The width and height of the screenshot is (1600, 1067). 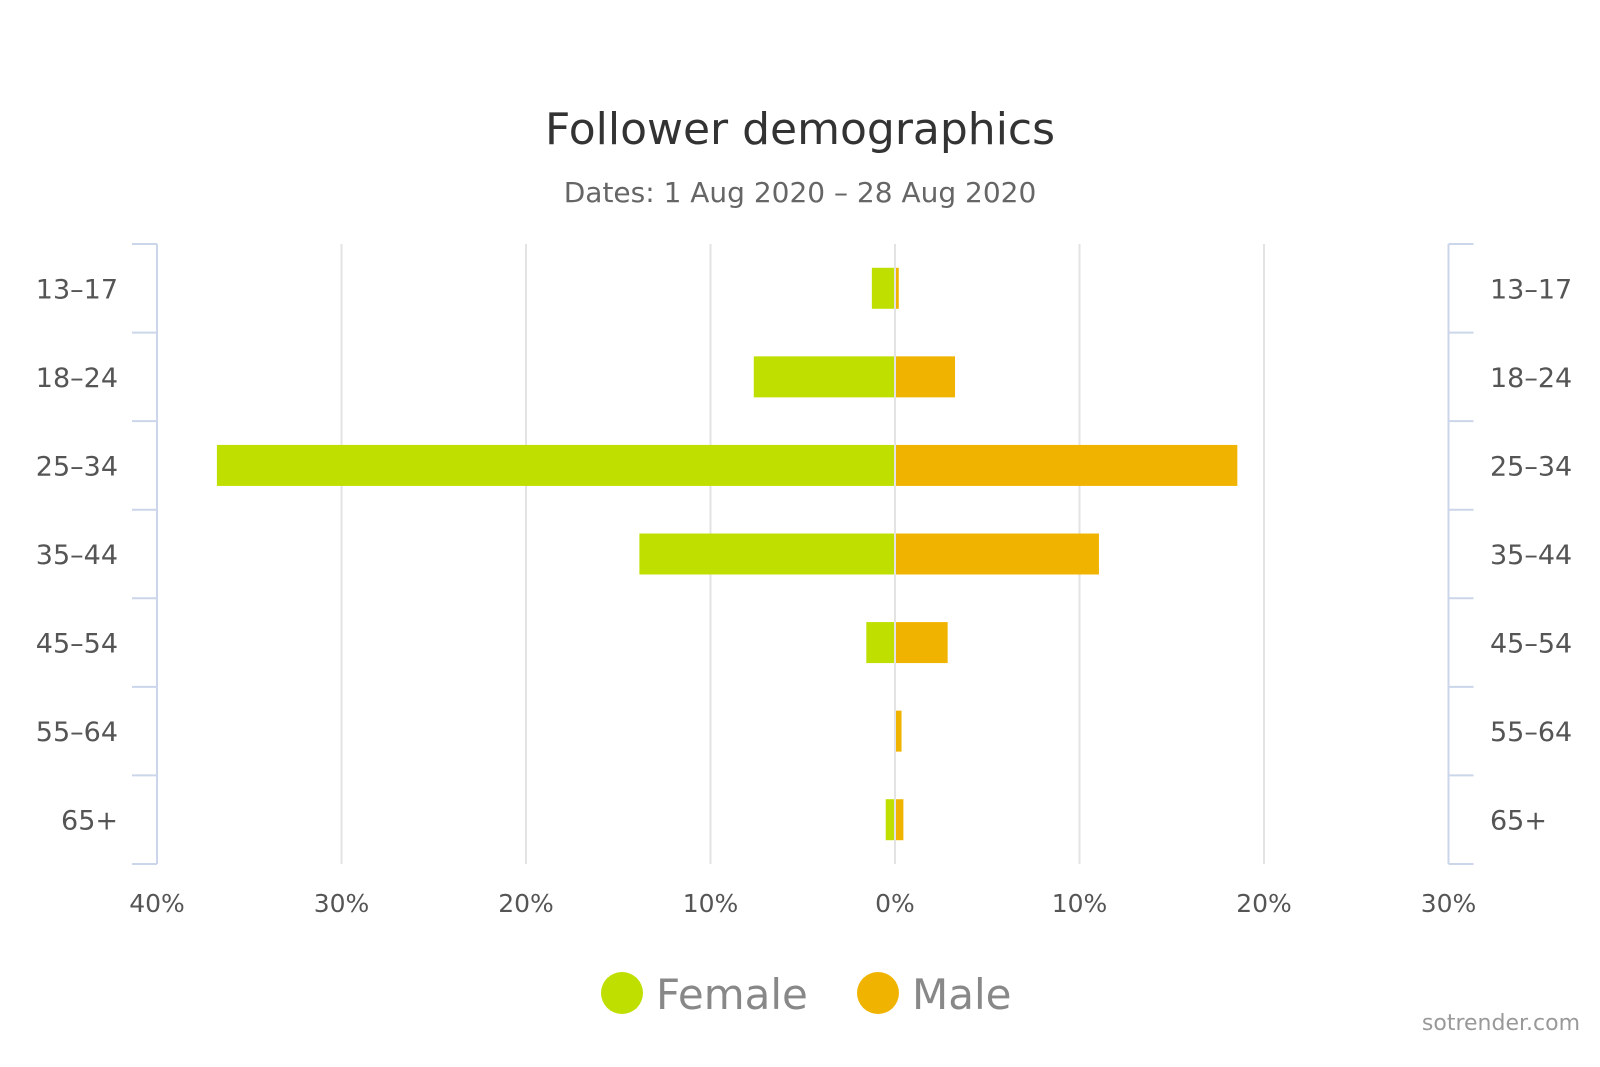 What do you see at coordinates (732, 994) in the screenshot?
I see `legend-label-female: Female` at bounding box center [732, 994].